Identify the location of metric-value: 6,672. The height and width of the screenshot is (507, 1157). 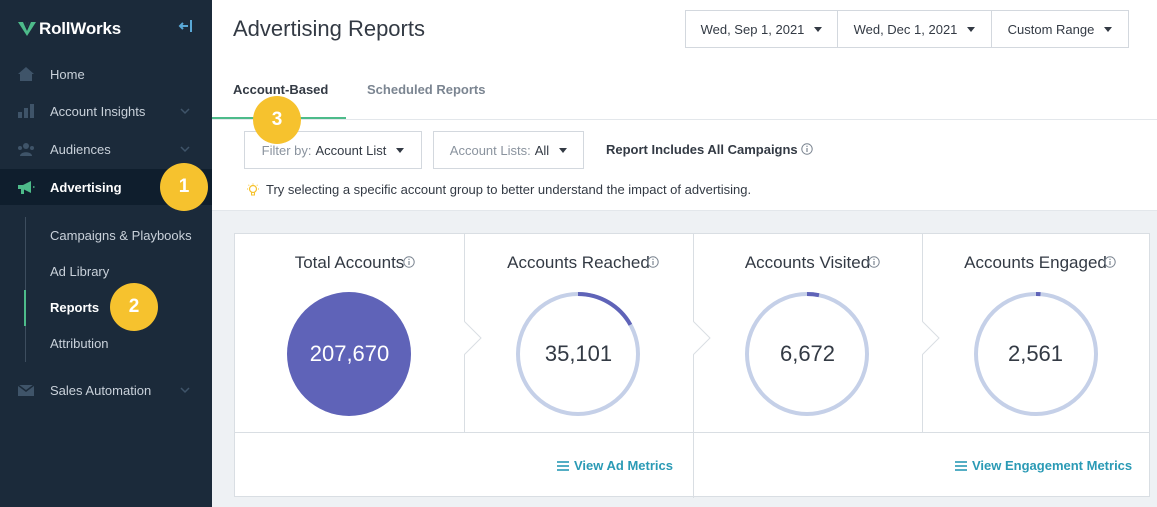
(807, 353).